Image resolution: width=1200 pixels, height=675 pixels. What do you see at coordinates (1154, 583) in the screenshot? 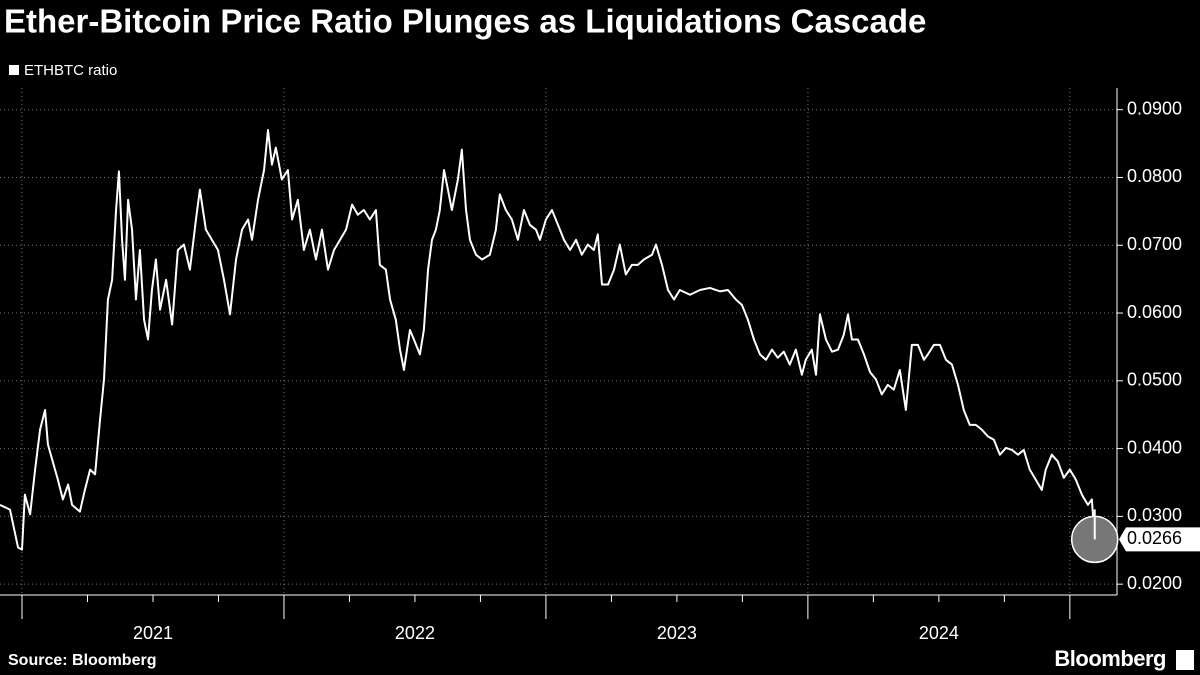
I see `y-tick-label: 0.0200` at bounding box center [1154, 583].